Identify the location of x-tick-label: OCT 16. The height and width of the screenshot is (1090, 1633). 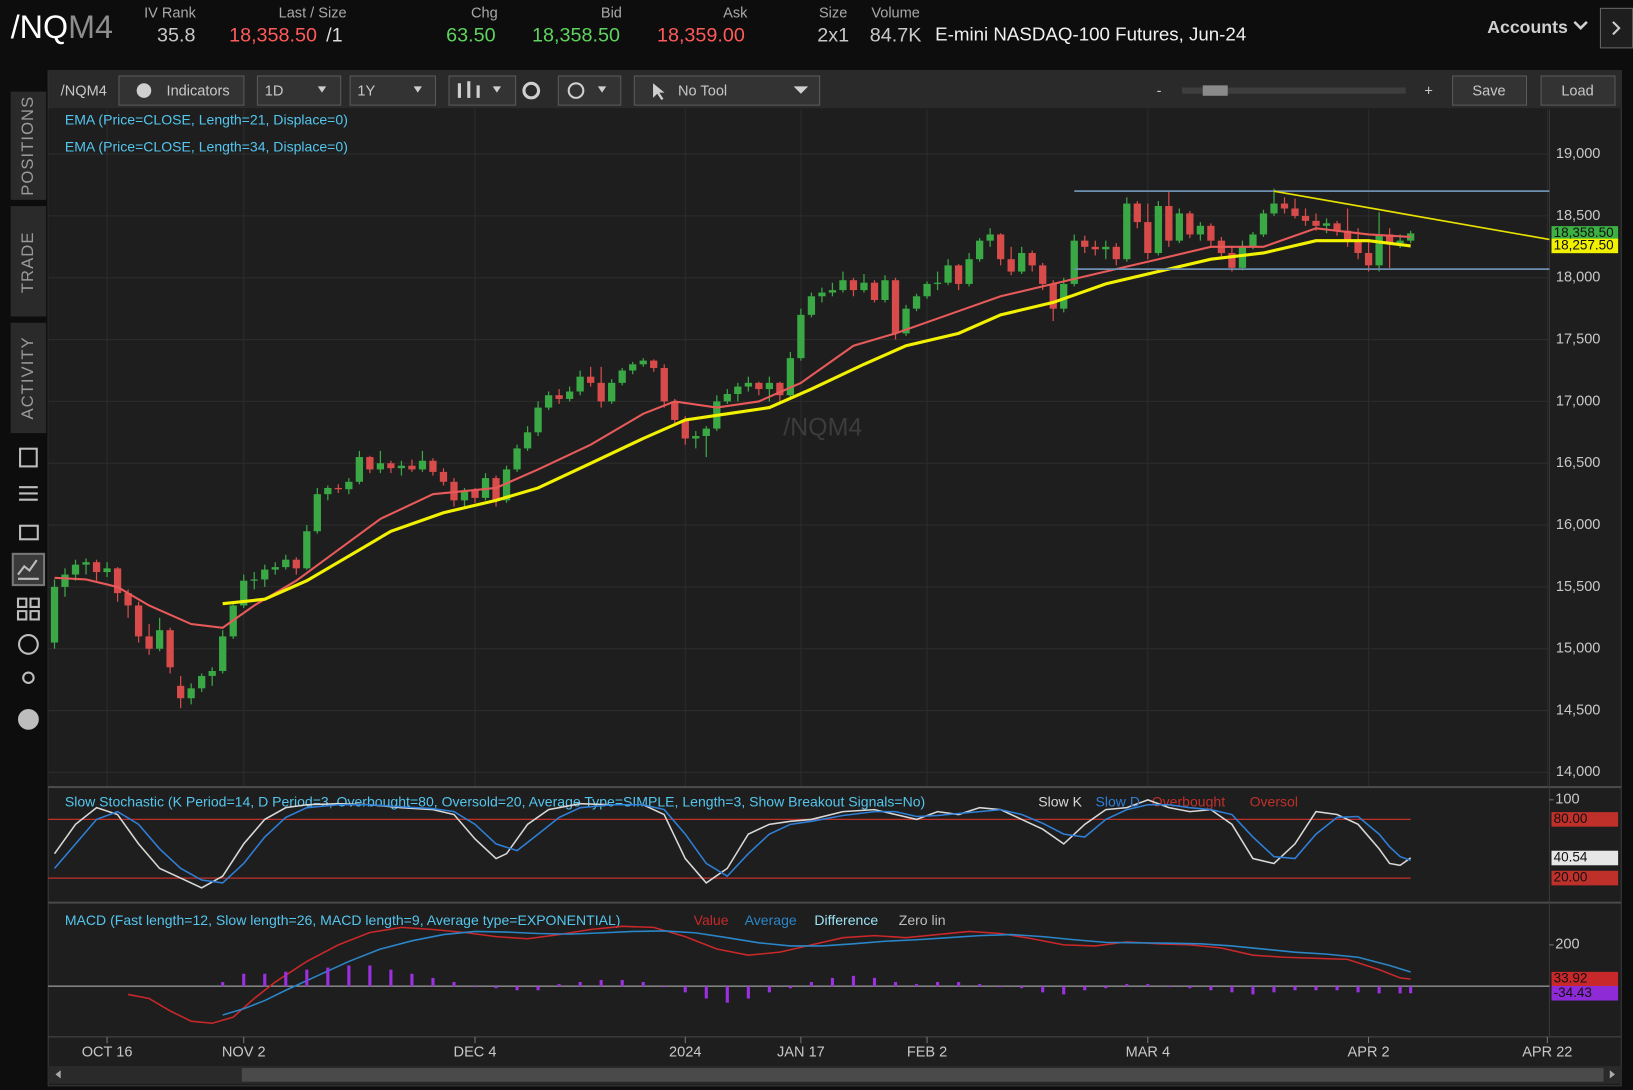
(107, 1052).